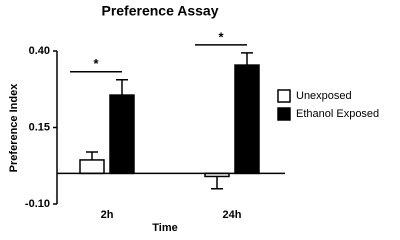  I want to click on chart-title: Preference Assay, so click(159, 11).